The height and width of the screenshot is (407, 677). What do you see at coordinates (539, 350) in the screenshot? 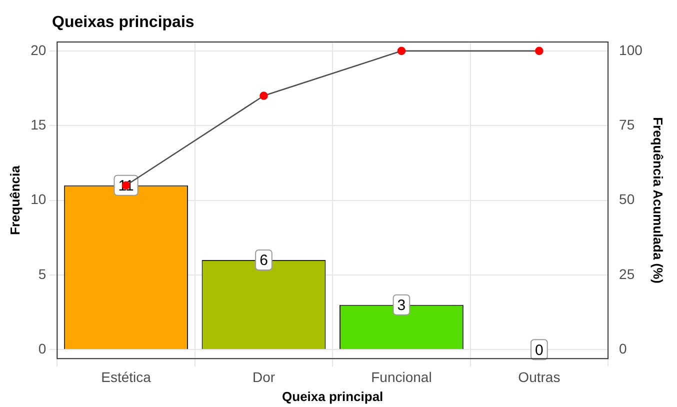
I see `data-label: 0` at bounding box center [539, 350].